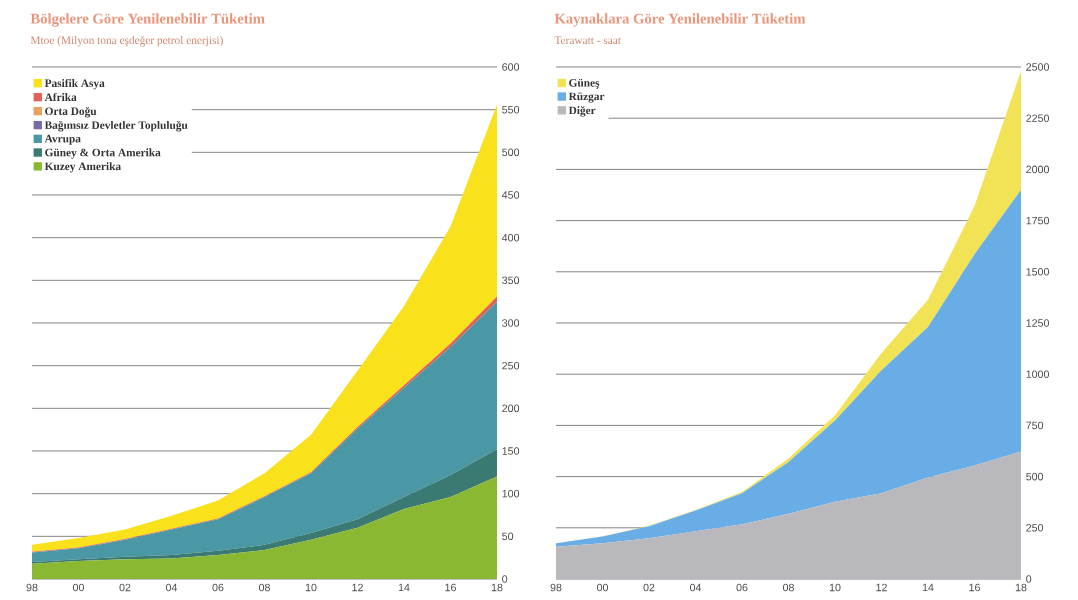  What do you see at coordinates (82, 167) in the screenshot?
I see `legend-label: Kuzey Amerika` at bounding box center [82, 167].